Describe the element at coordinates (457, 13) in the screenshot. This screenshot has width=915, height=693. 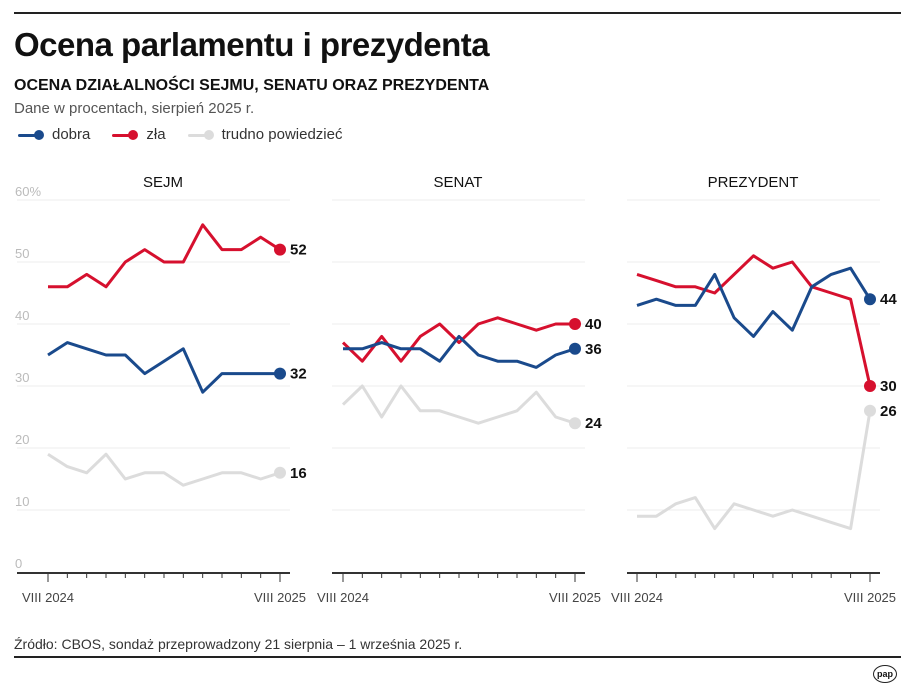
I see `top-rule` at that location.